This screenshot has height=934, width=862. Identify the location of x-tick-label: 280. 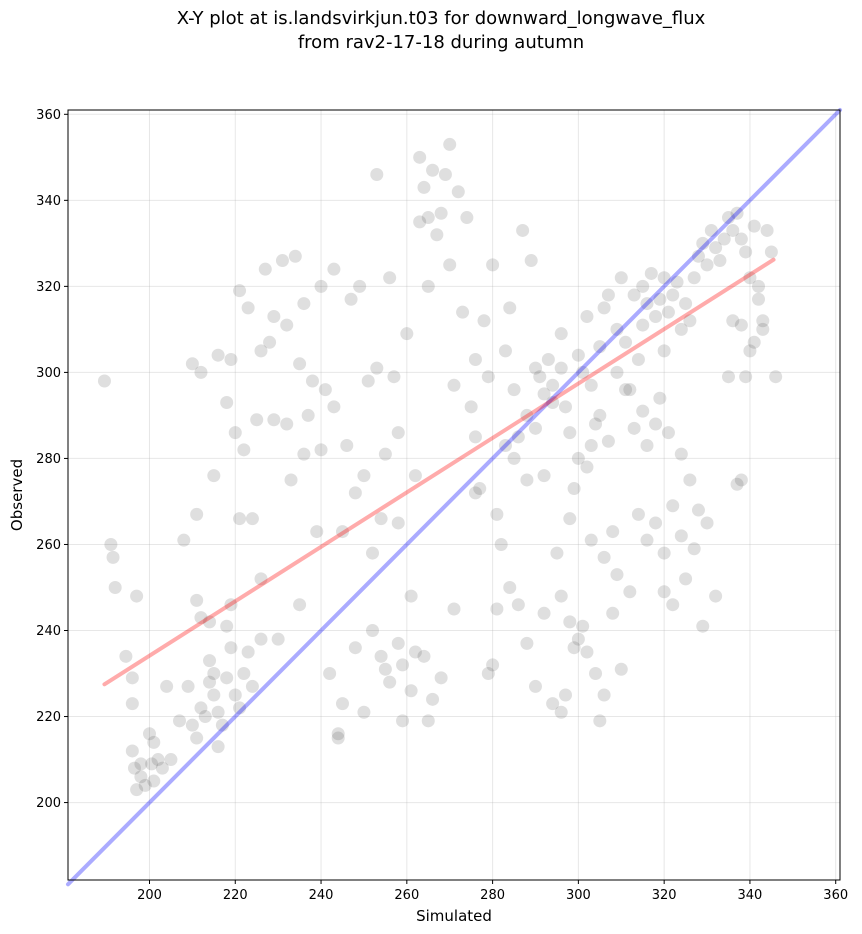
(492, 895).